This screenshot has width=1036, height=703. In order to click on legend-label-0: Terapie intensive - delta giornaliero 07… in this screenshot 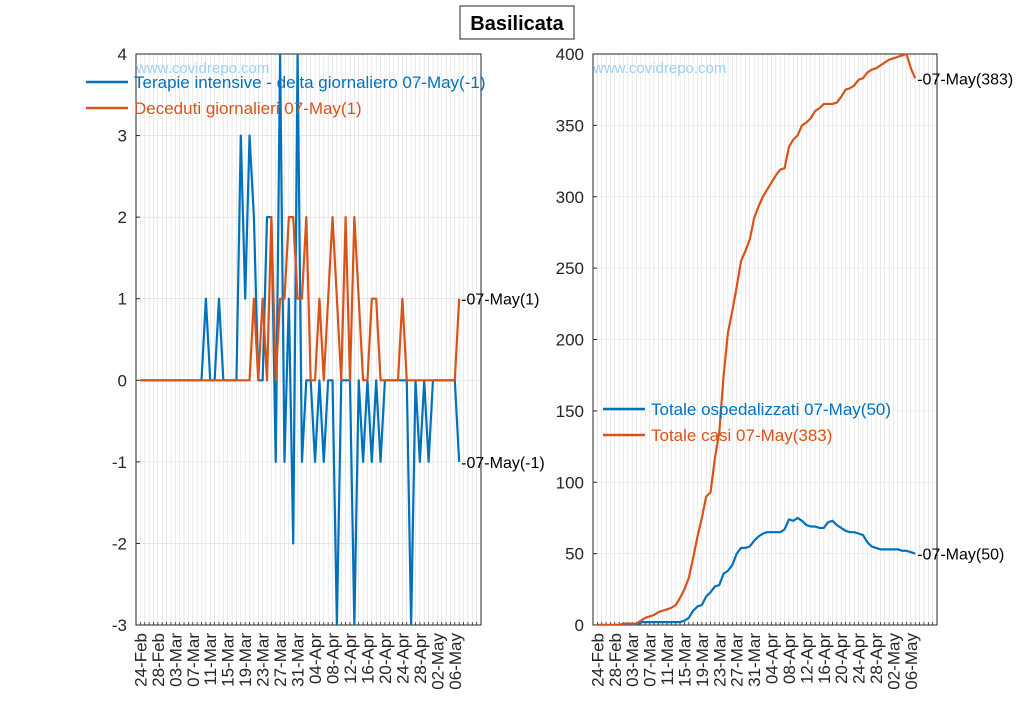, I will do `click(310, 82)`.